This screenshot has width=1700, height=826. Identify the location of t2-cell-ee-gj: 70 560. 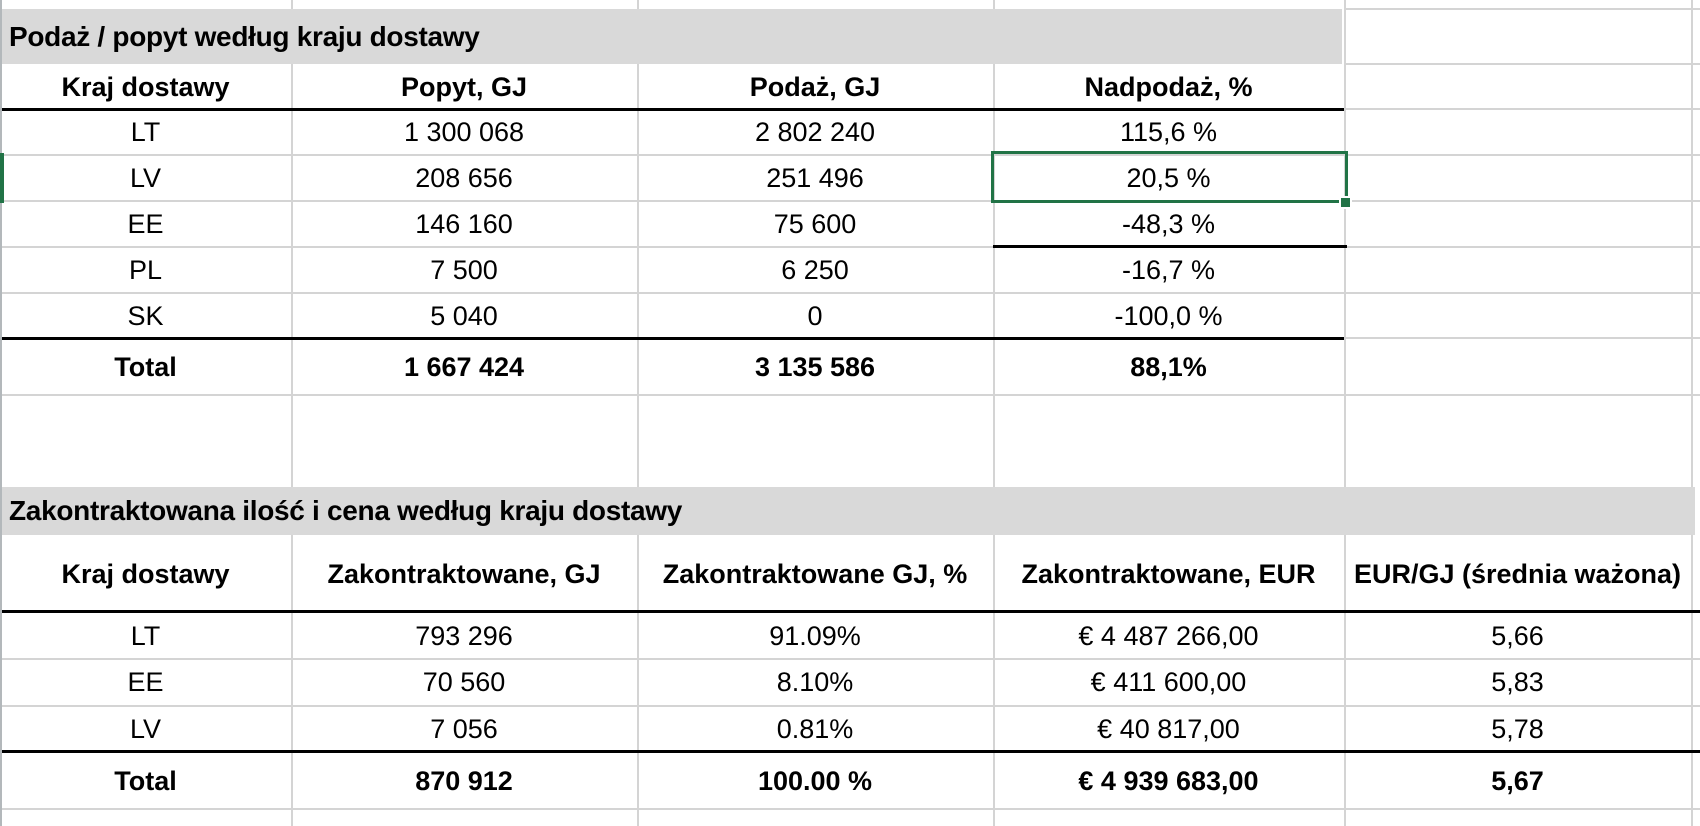
(464, 682).